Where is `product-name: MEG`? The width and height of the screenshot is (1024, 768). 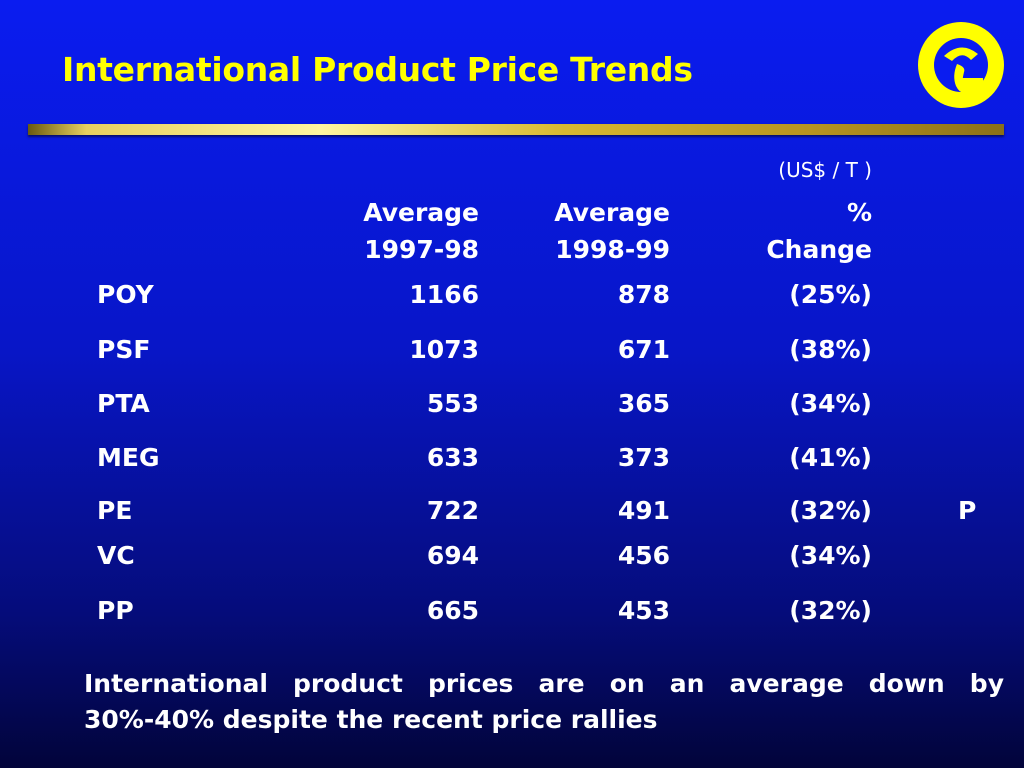
product-name: MEG is located at coordinates (128, 457).